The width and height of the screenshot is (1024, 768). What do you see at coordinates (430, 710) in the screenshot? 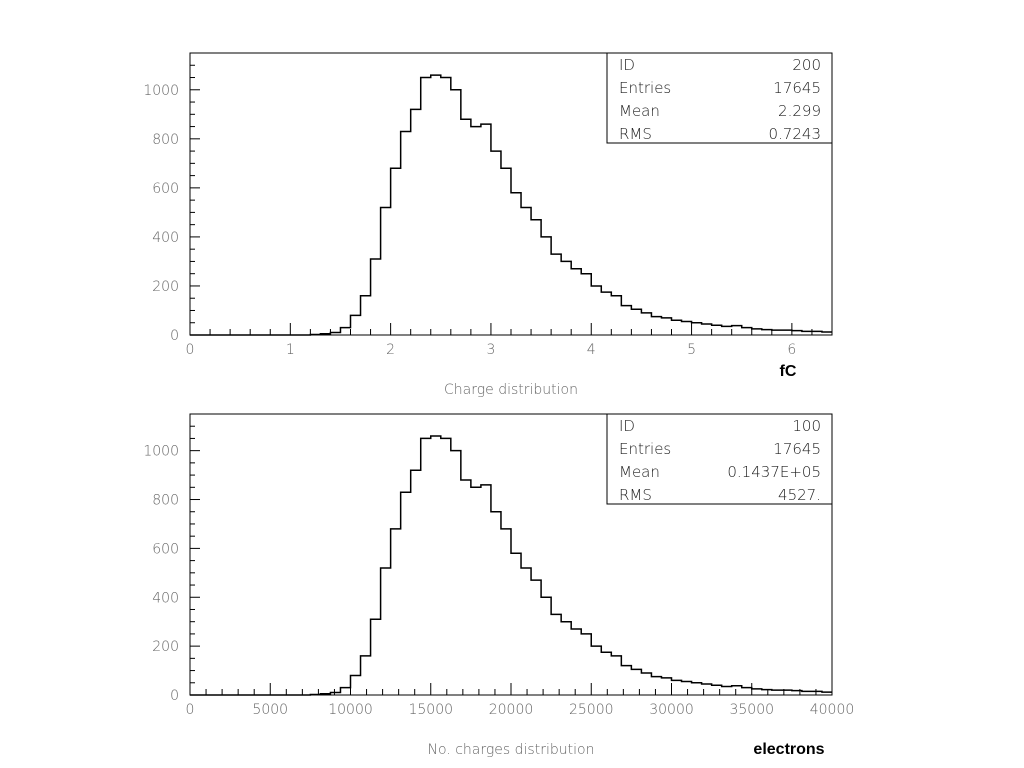
I see `bottom-x-tick-label: 15000` at bounding box center [430, 710].